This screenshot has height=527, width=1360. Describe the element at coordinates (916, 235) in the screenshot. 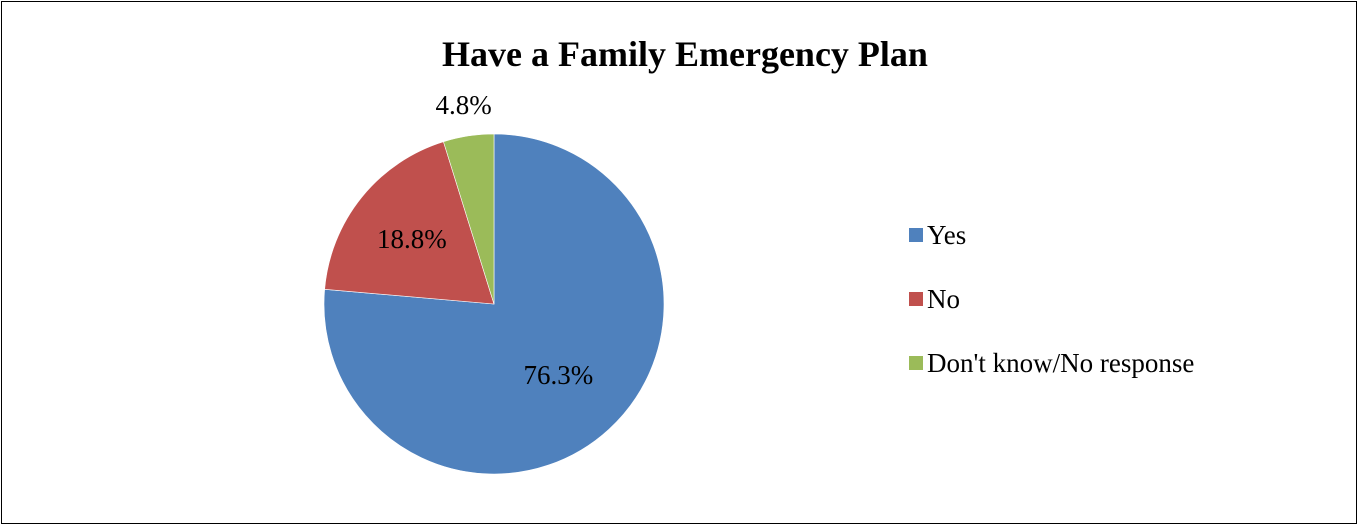

I see `legend-swatch-yes` at that location.